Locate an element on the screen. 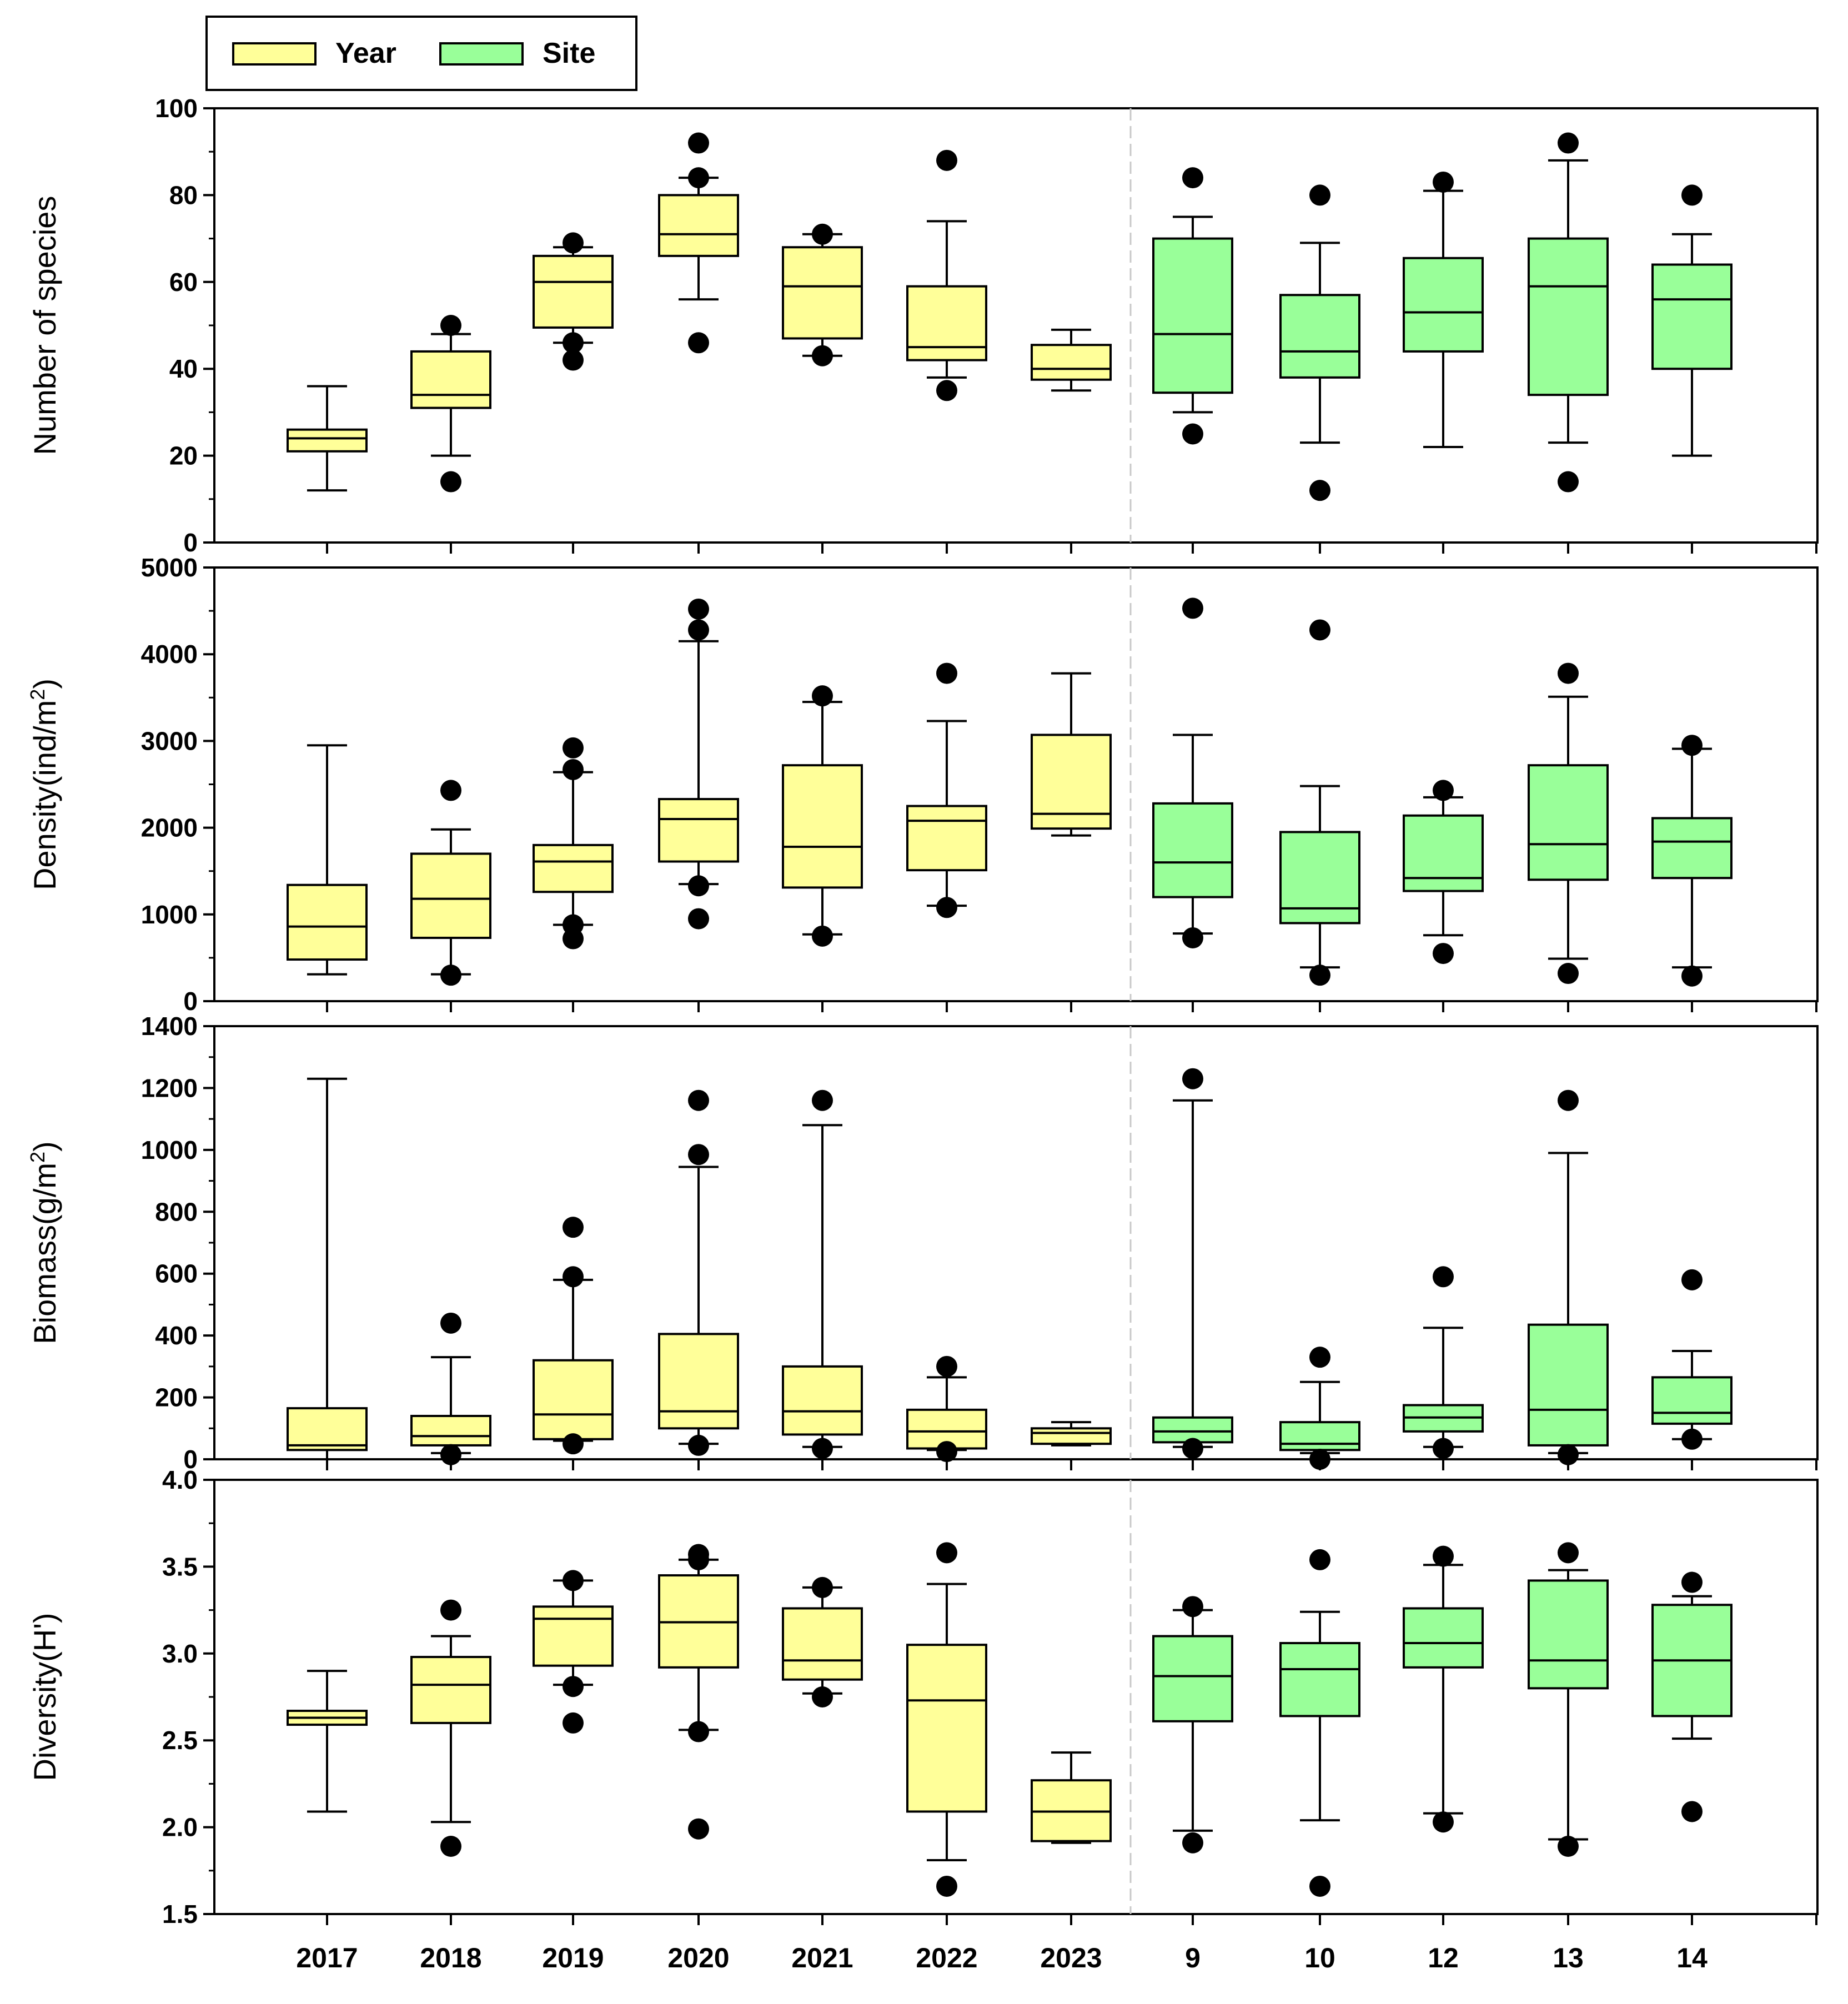 The image size is (1848, 2004). y-axis-title: Density(ind/m2) is located at coordinates (45, 784).